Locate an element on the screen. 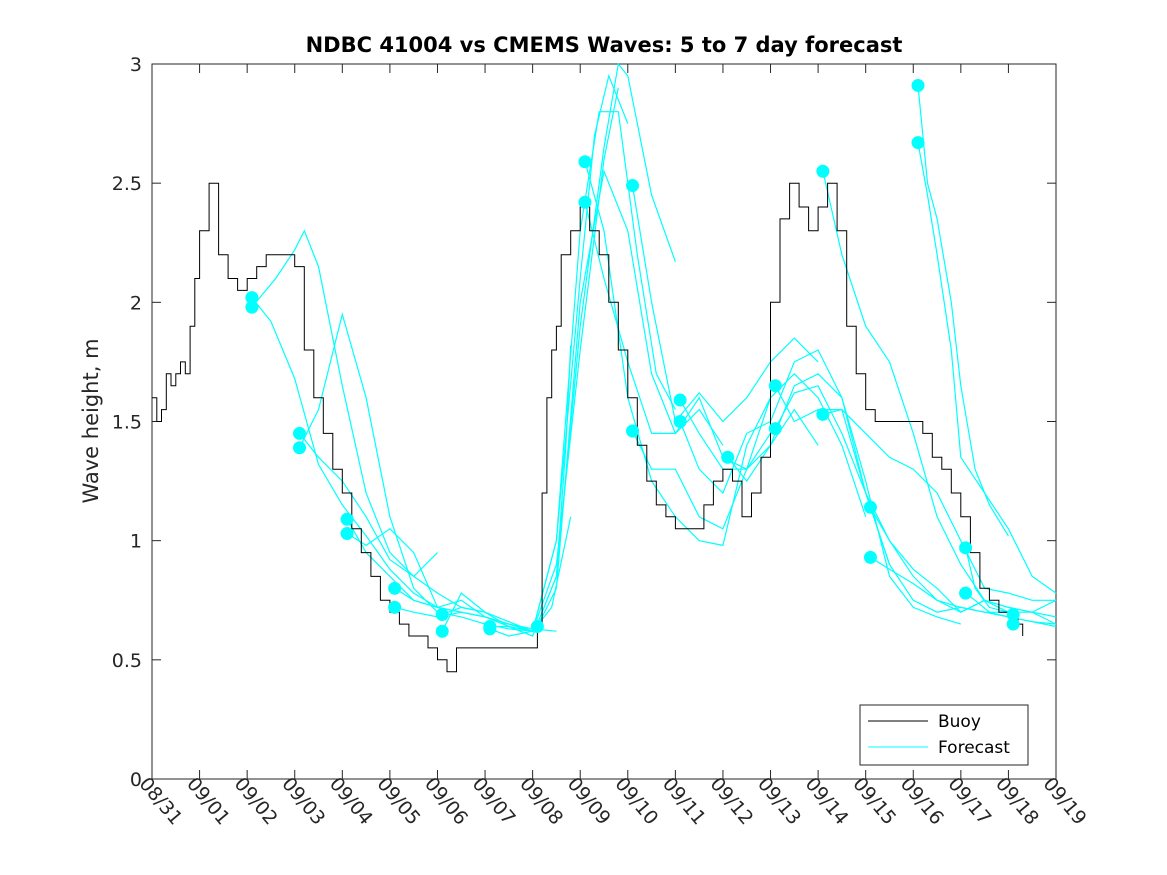  y-tick-label: 1 is located at coordinates (136, 542).